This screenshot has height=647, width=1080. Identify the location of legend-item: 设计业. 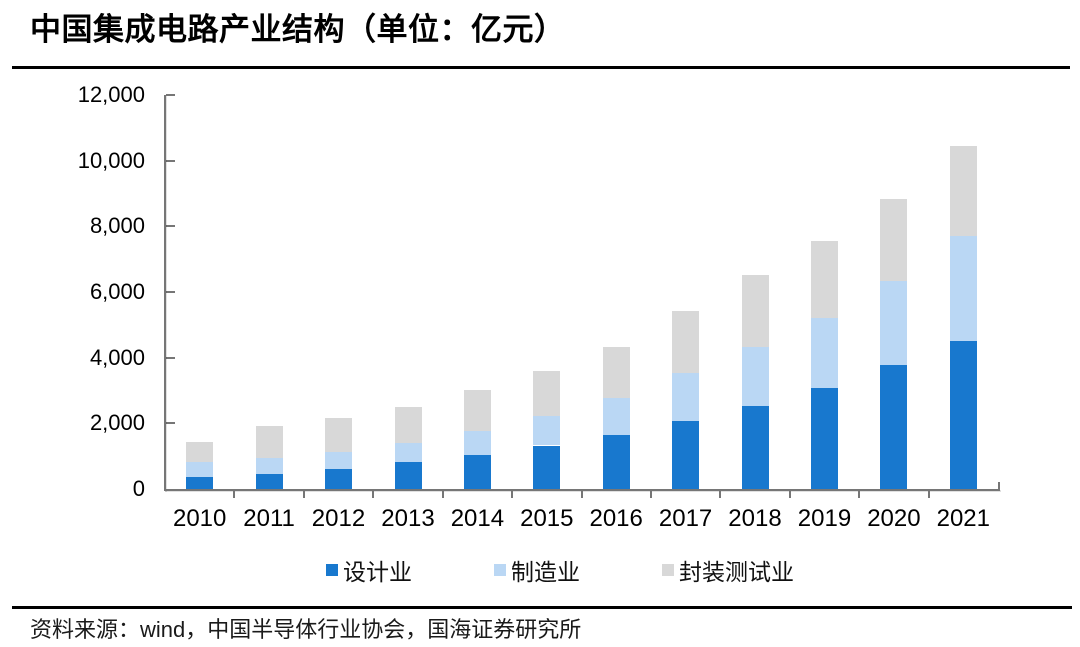
(369, 570).